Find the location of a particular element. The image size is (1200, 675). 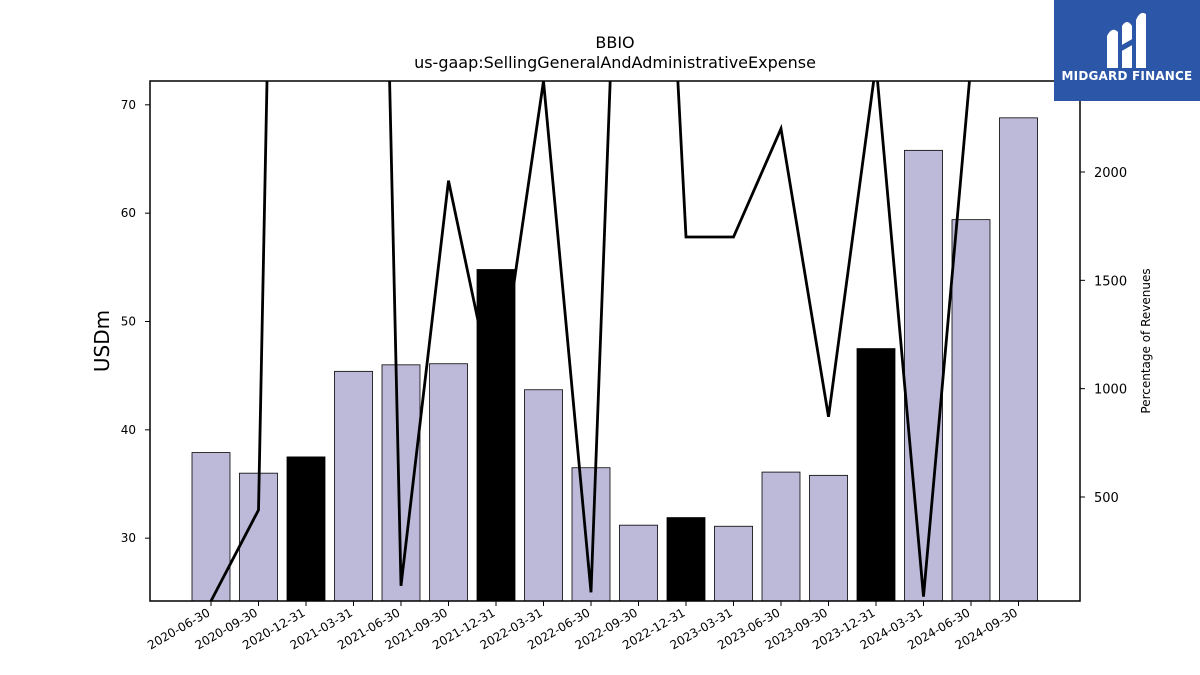

midgard-logo-icon is located at coordinates (1126, 40).